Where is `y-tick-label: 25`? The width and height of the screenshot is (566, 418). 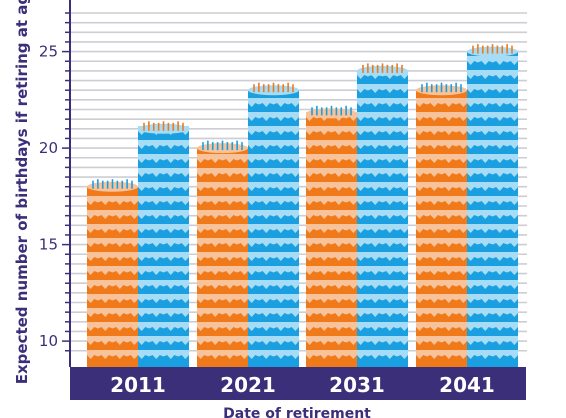 y-tick-label: 25 is located at coordinates (48, 52).